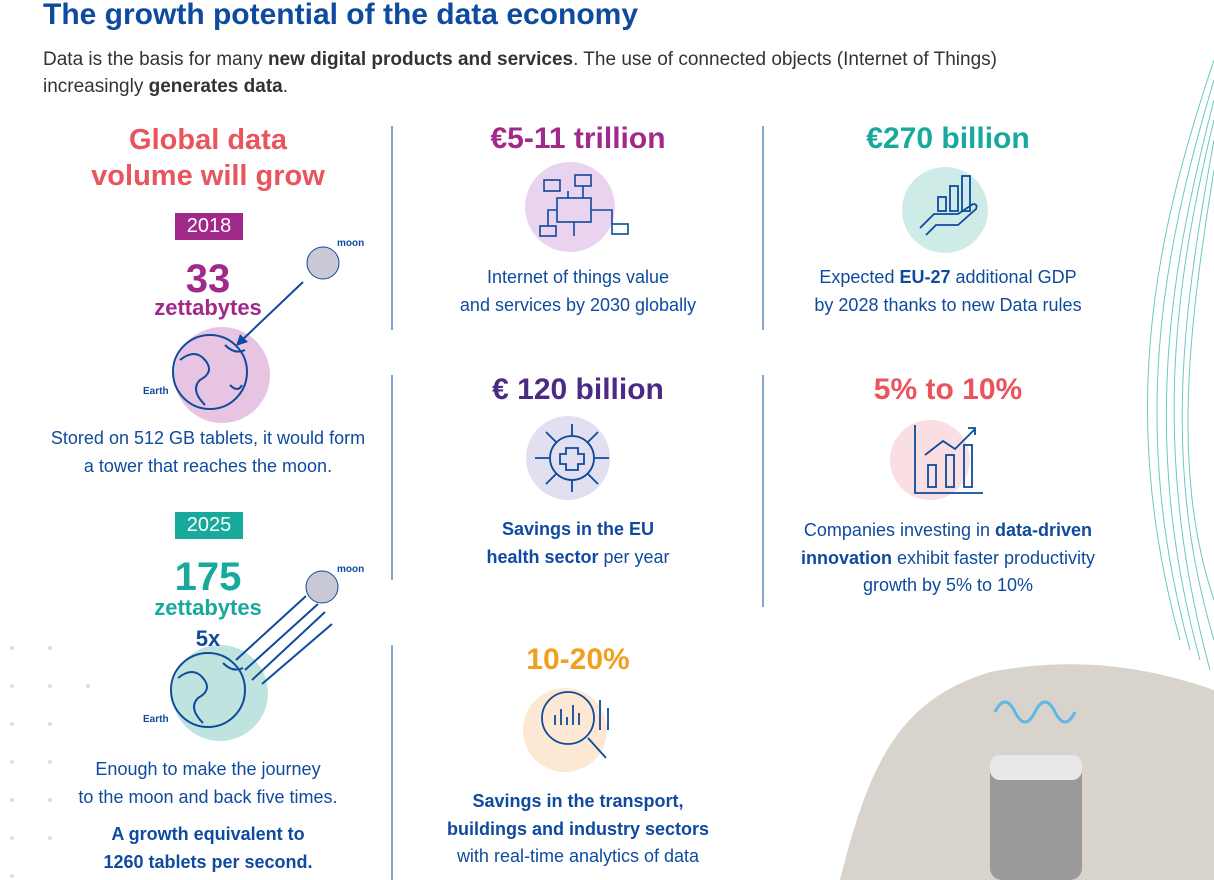  Describe the element at coordinates (155, 59) in the screenshot. I see `text: Data is the basis for many` at that location.